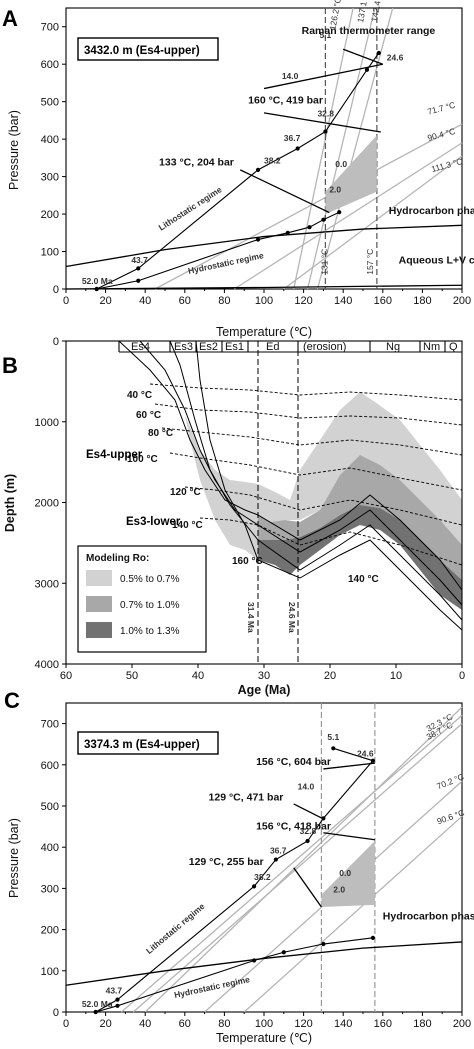 The width and height of the screenshot is (474, 1049). Describe the element at coordinates (395, 57) in the screenshot. I see `point-label: 24.6` at that location.